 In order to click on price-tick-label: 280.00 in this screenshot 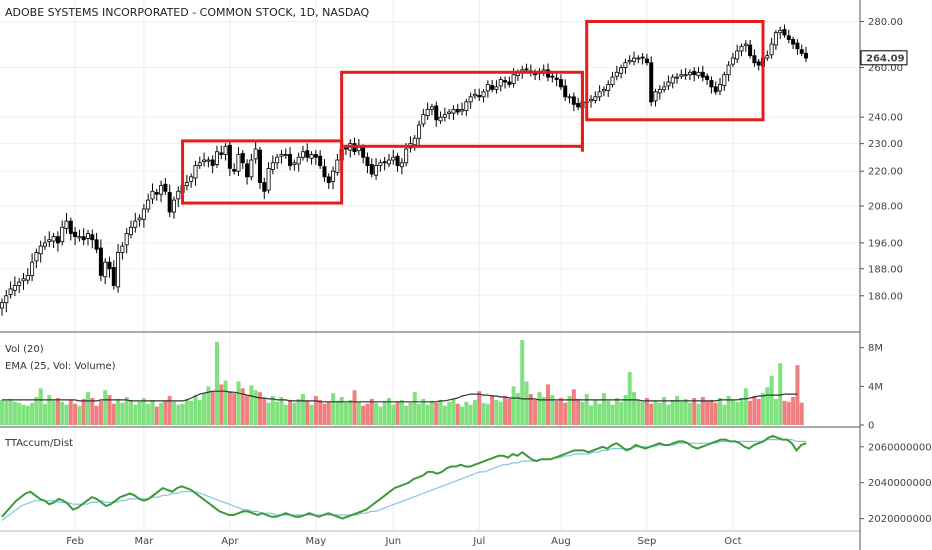, I will do `click(885, 22)`.